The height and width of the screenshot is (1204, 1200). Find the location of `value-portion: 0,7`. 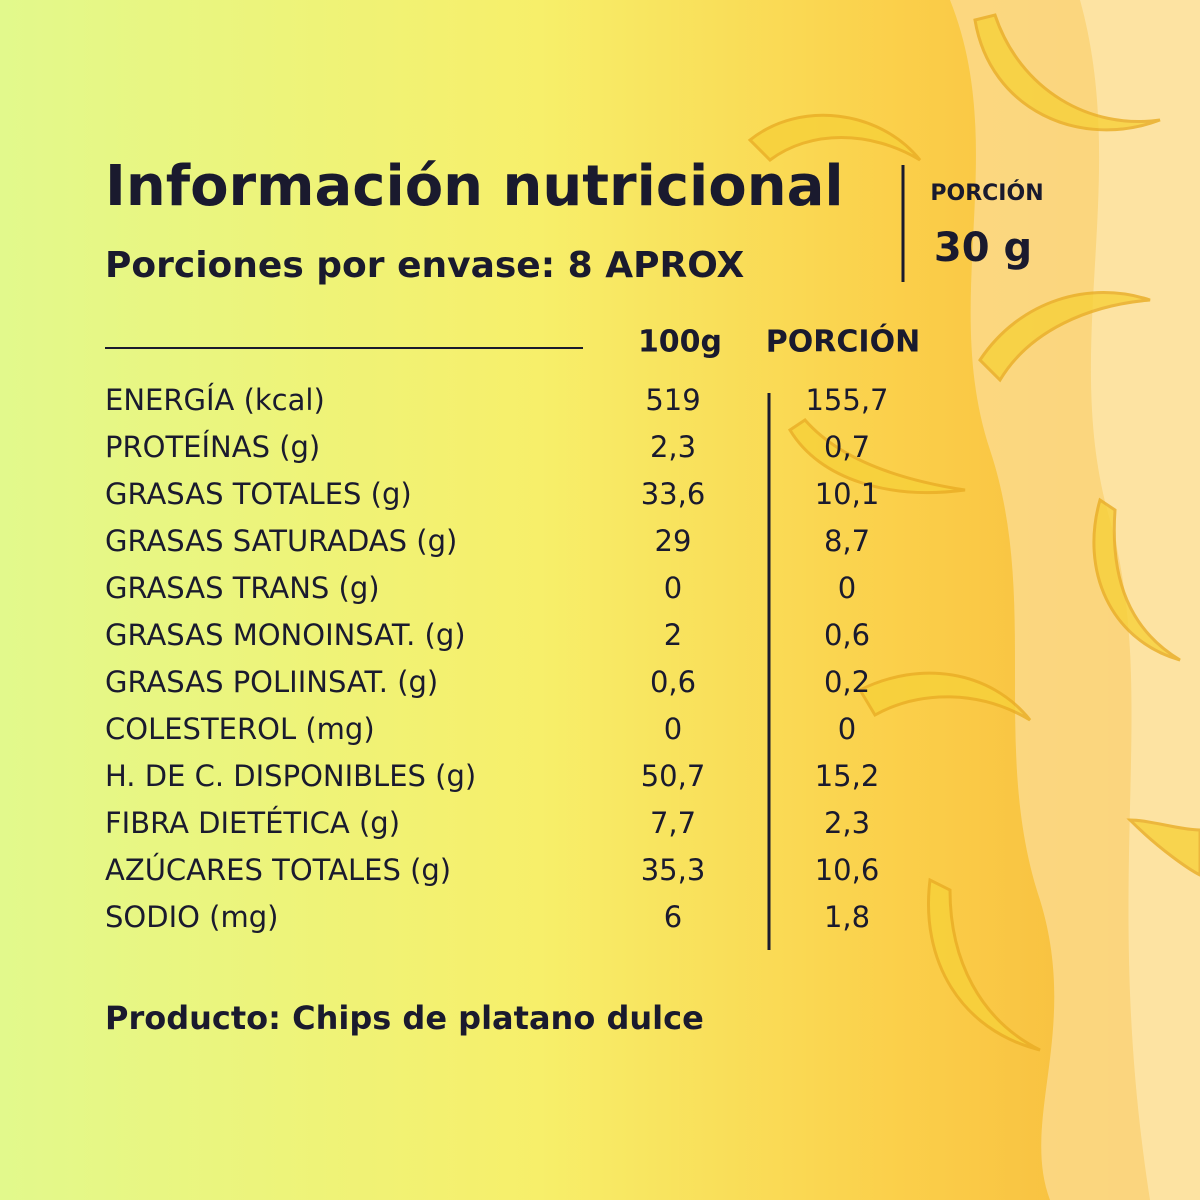

value-portion: 0,7 is located at coordinates (847, 447).